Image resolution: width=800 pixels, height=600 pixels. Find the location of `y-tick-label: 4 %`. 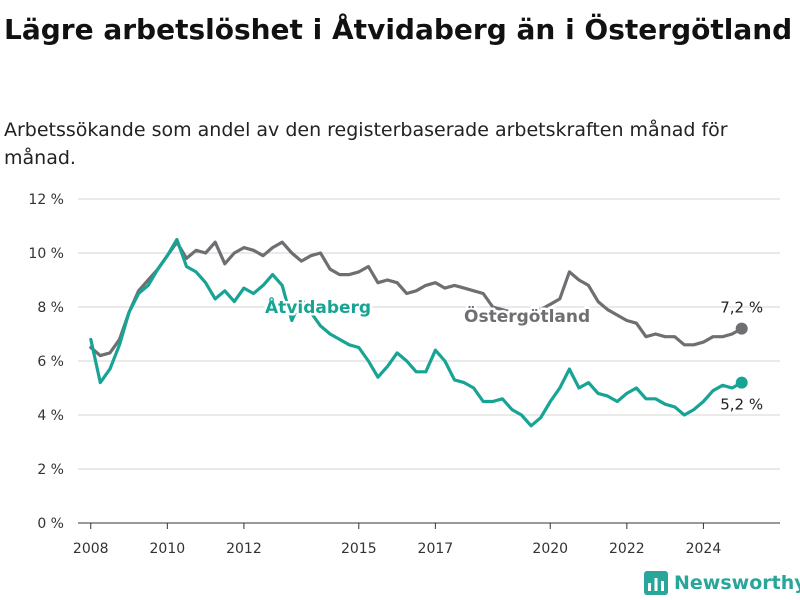

y-tick-label: 4 % is located at coordinates (50, 416).